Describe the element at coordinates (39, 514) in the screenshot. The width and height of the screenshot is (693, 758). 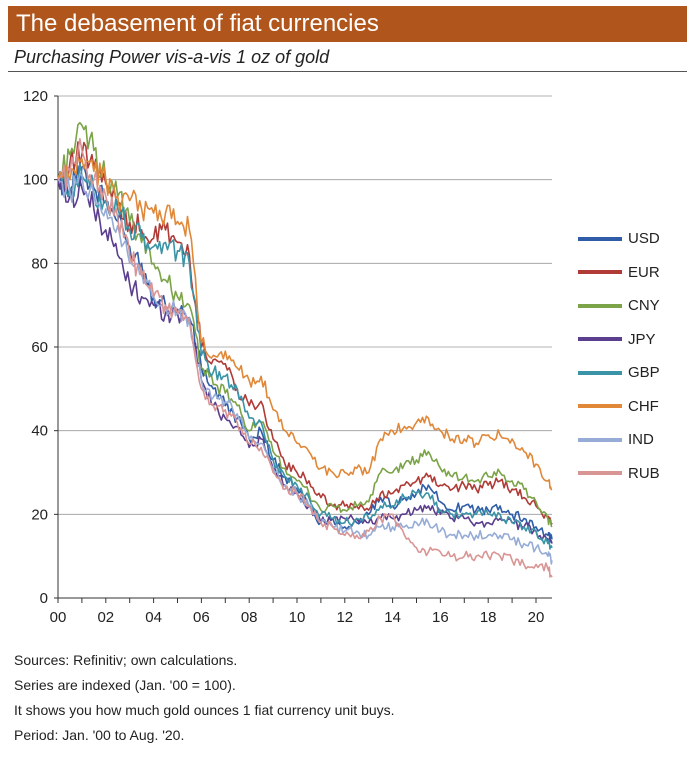
I see `y-tick-label: 20` at that location.